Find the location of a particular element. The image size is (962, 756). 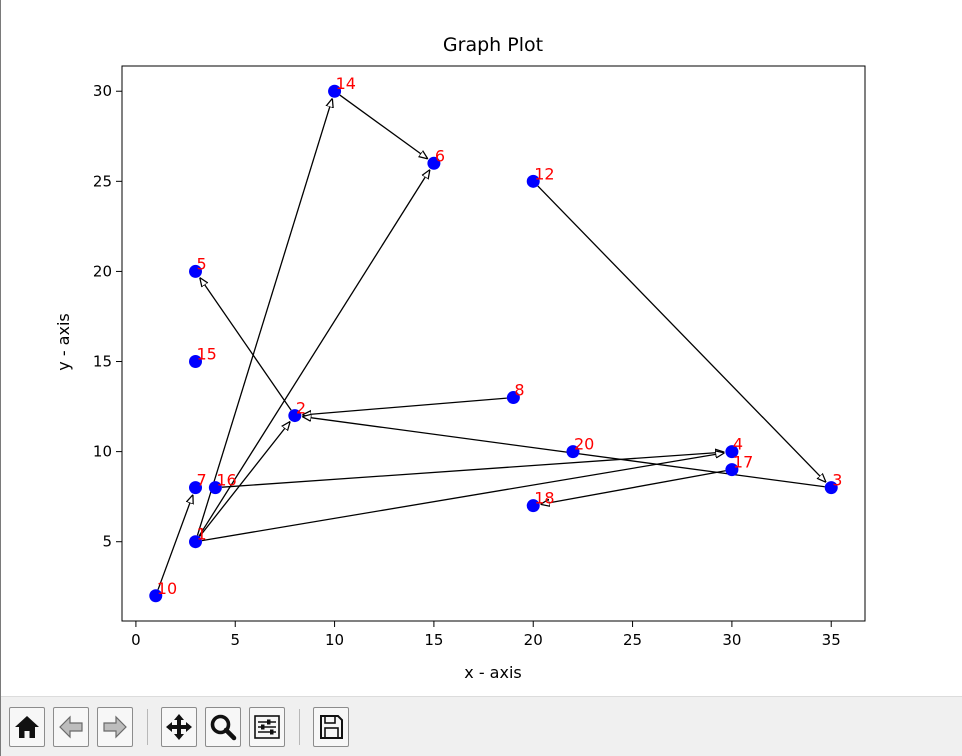

node-label: 16 is located at coordinates (226, 480).